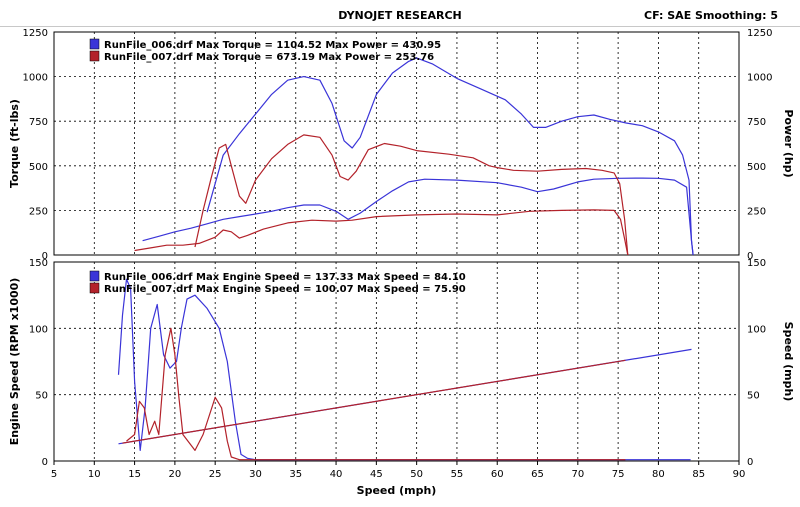  Describe the element at coordinates (698, 474) in the screenshot. I see `x-tick-label: 85` at that location.